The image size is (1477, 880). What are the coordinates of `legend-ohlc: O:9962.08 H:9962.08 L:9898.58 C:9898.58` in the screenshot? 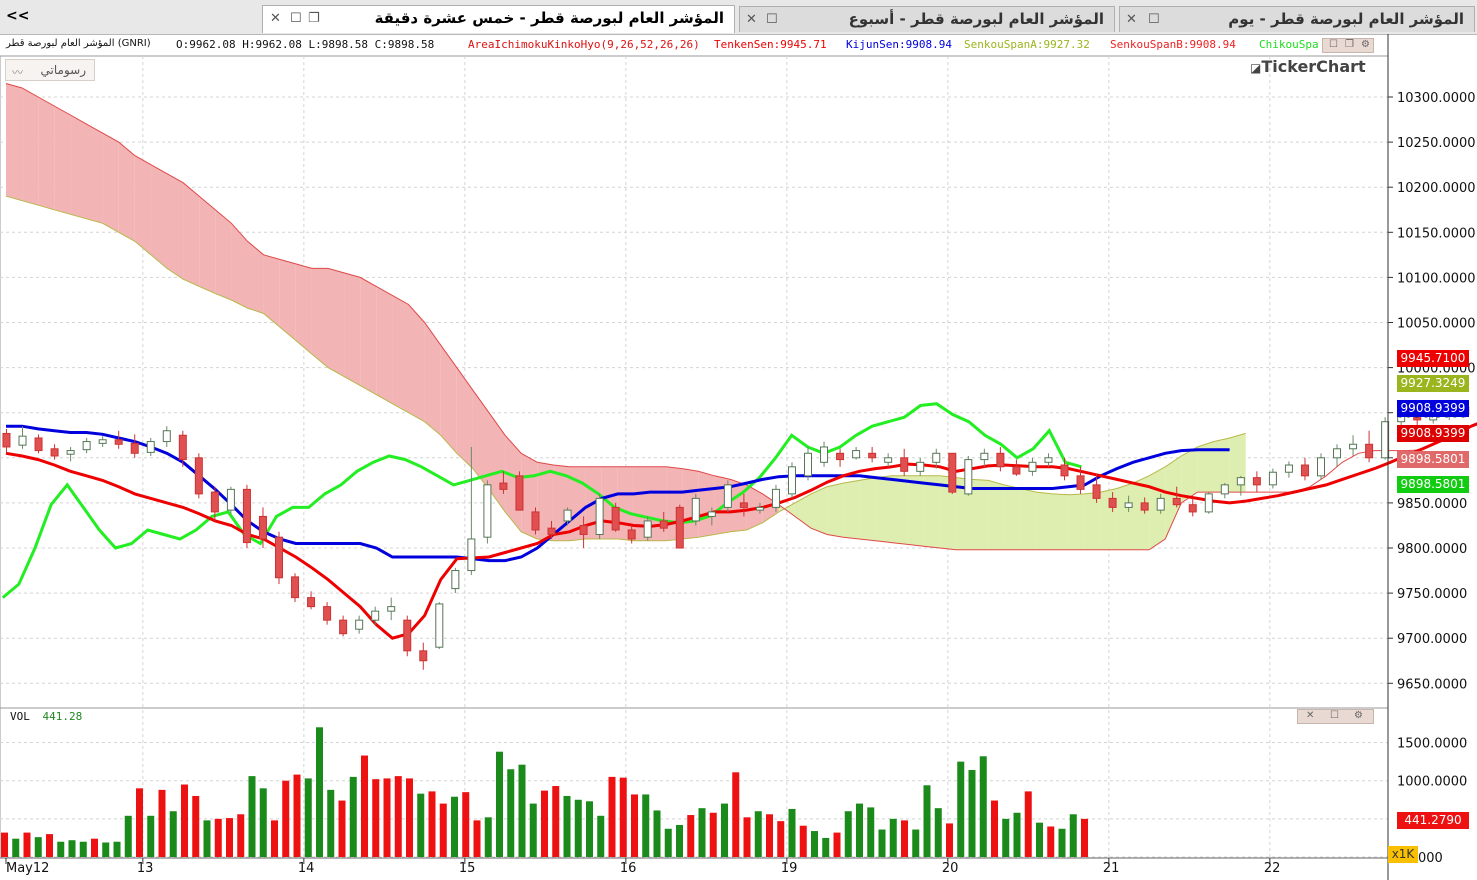 It's located at (305, 44).